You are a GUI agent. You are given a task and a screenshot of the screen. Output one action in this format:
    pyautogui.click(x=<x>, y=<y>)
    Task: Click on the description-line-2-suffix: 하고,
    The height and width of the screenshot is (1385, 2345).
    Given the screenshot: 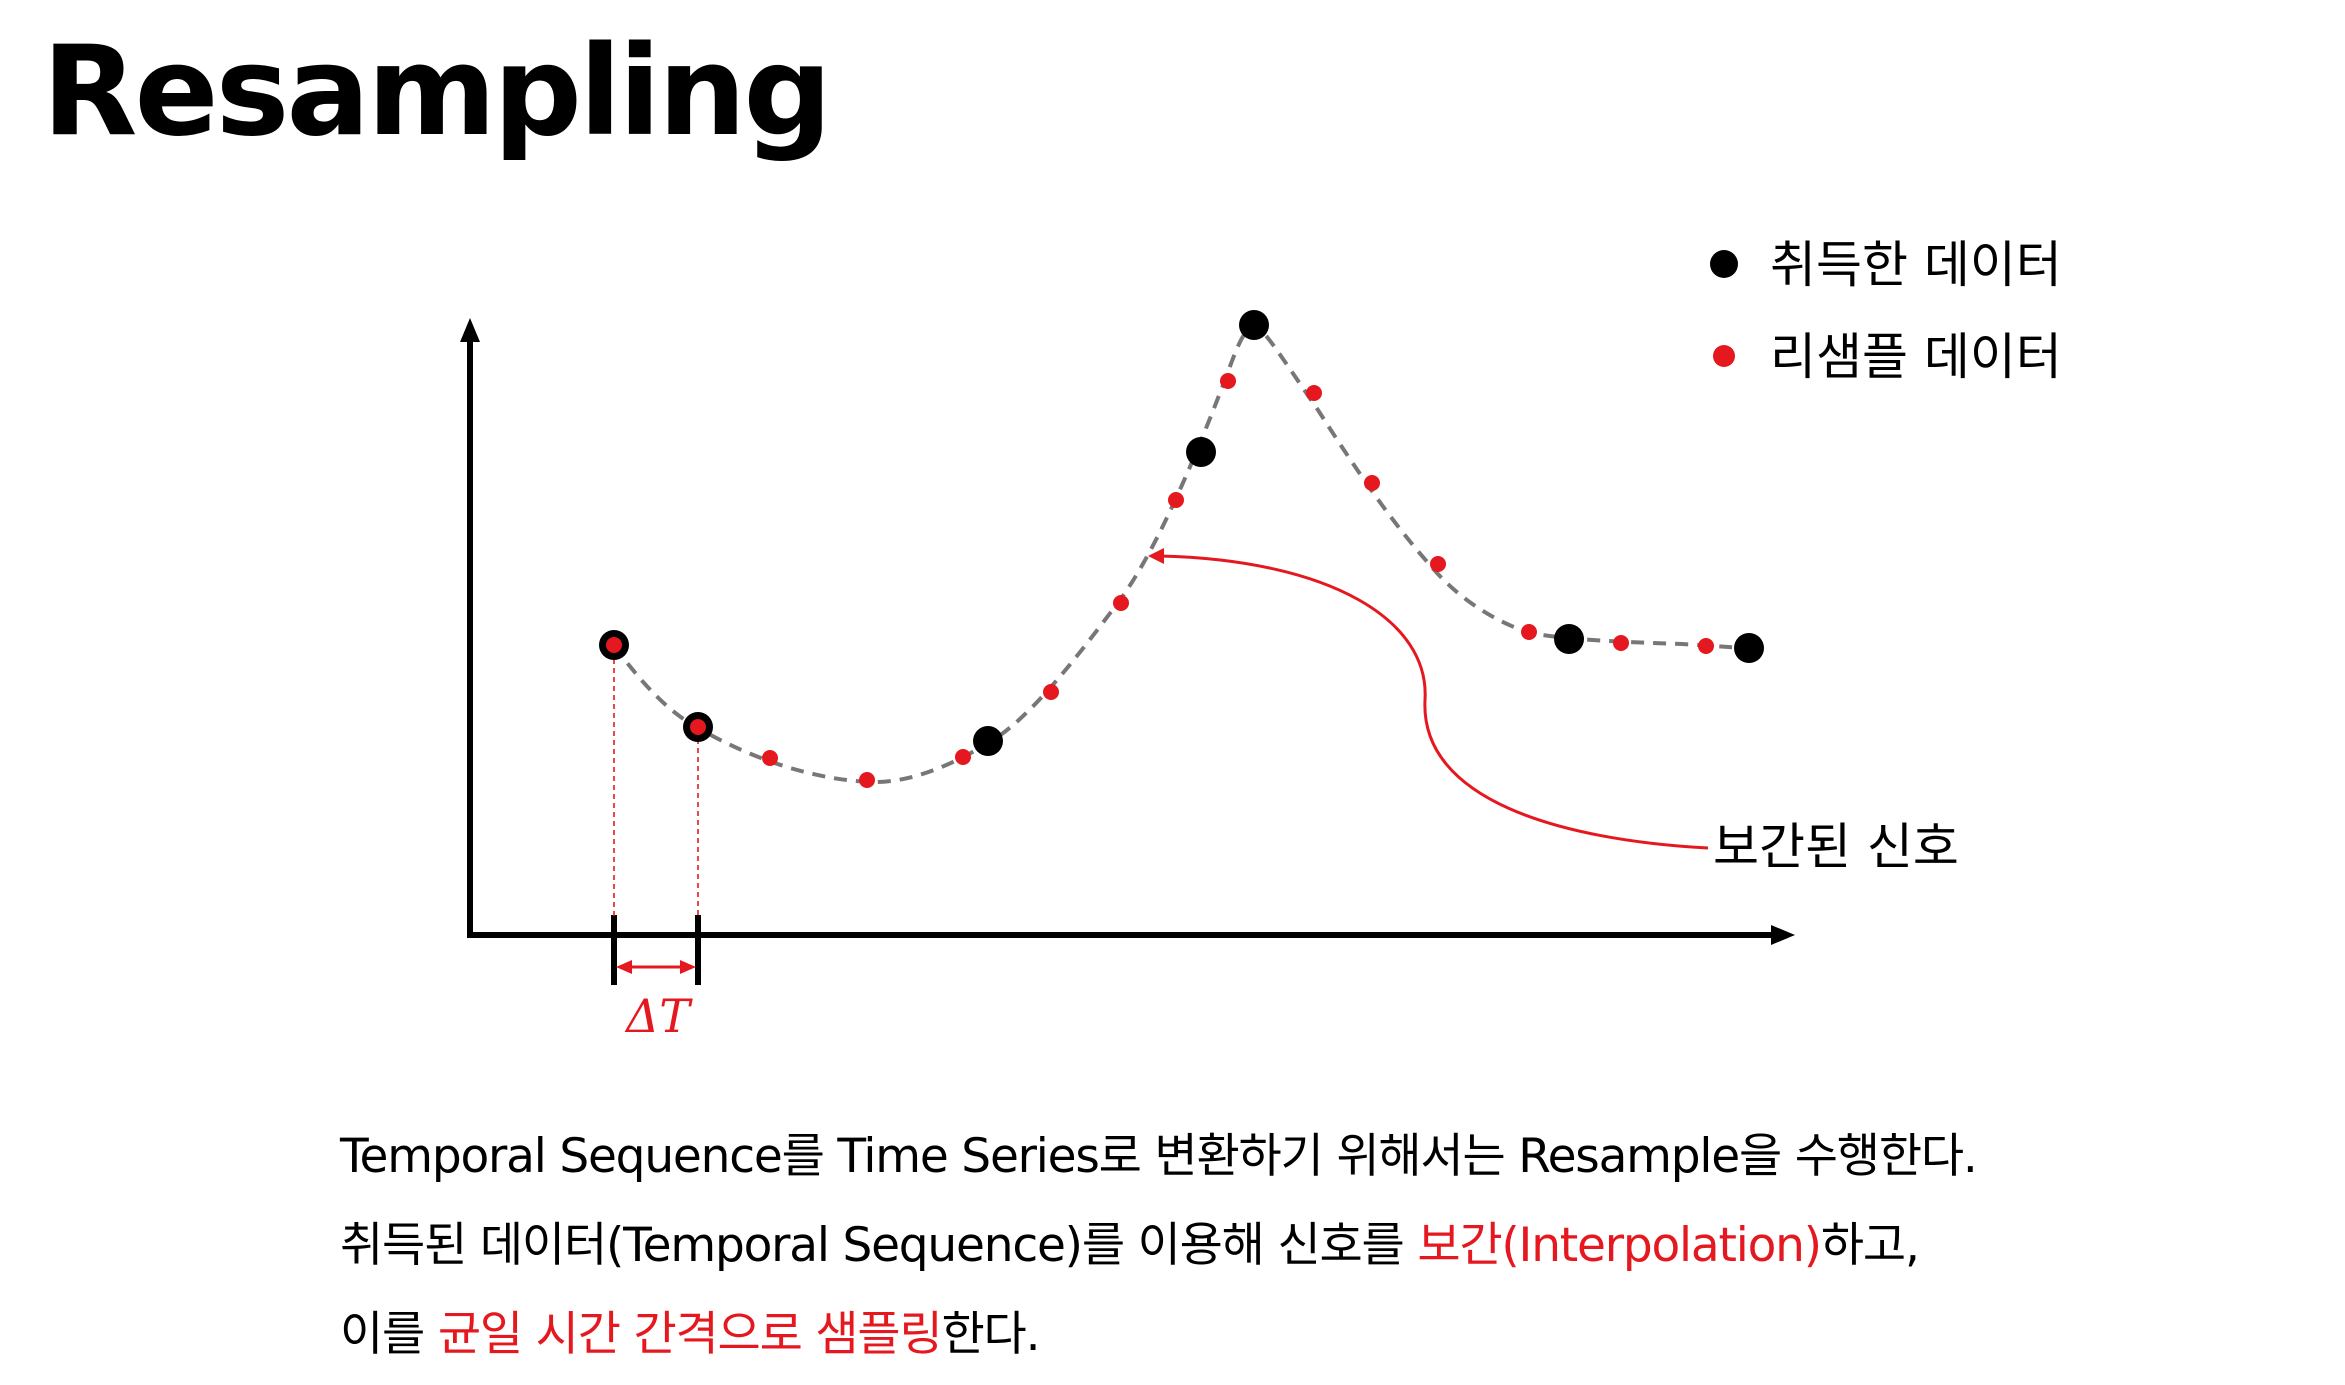 What is the action you would take?
    pyautogui.click(x=1870, y=1245)
    